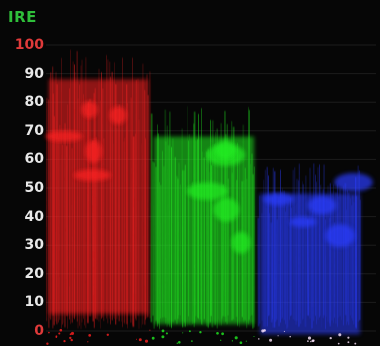 The image size is (384, 353). I want to click on ire-tick-label: 80, so click(34, 102).